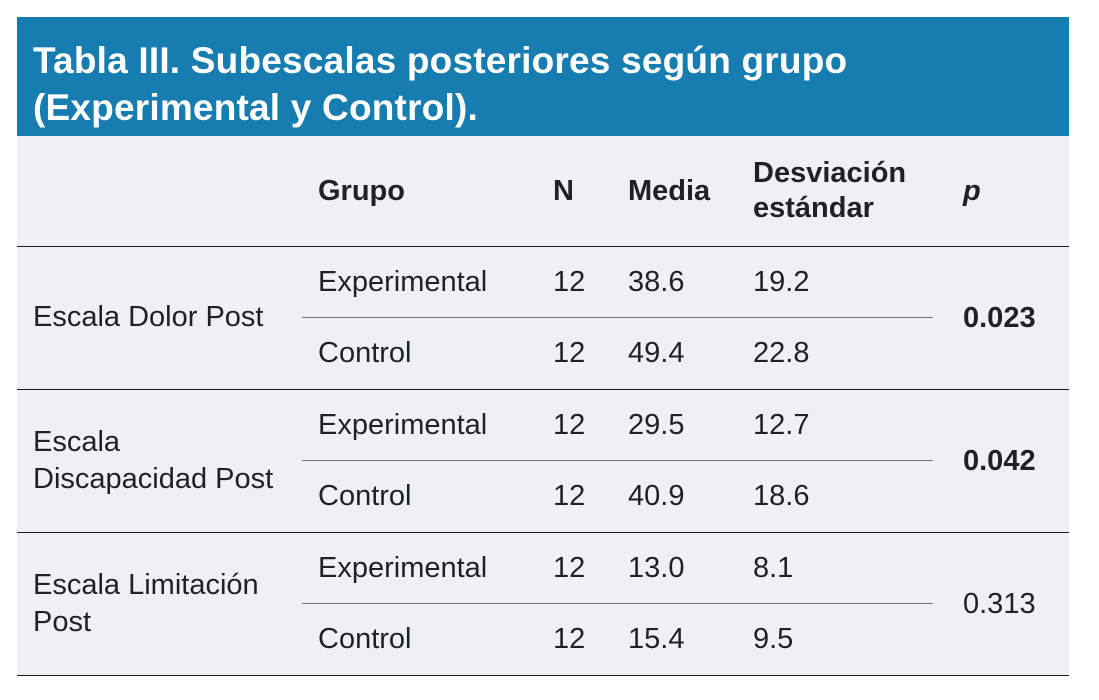  What do you see at coordinates (153, 460) in the screenshot?
I see `scale-label: Escala Discapacidad Post` at bounding box center [153, 460].